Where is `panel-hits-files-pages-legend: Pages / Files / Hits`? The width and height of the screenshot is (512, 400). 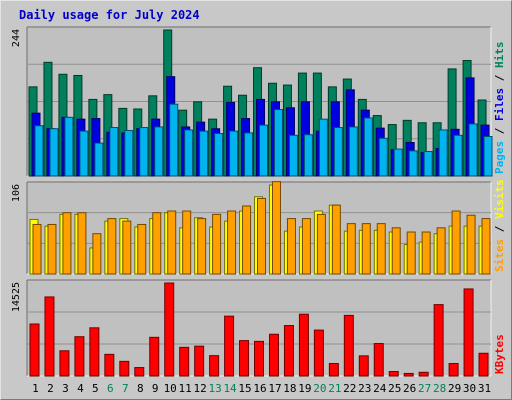 panel-hits-files-pages-legend: Pages / Files / Hits is located at coordinates (499, 108).